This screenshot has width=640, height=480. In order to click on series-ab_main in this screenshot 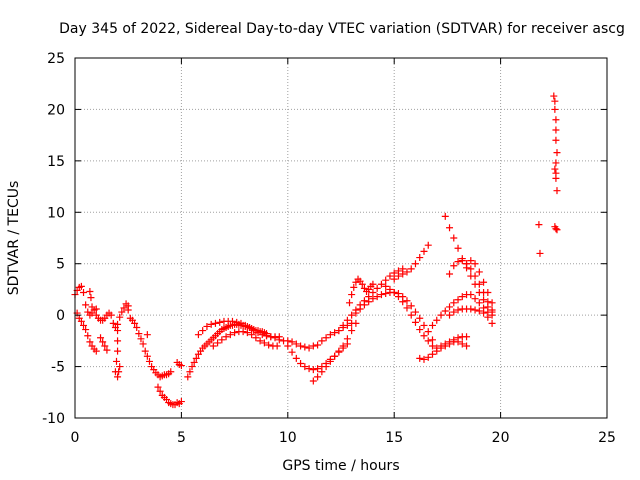, I will do `click(471, 316)`.